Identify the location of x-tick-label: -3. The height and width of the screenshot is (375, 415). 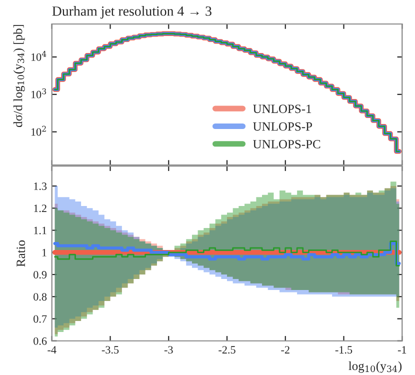
(168, 350).